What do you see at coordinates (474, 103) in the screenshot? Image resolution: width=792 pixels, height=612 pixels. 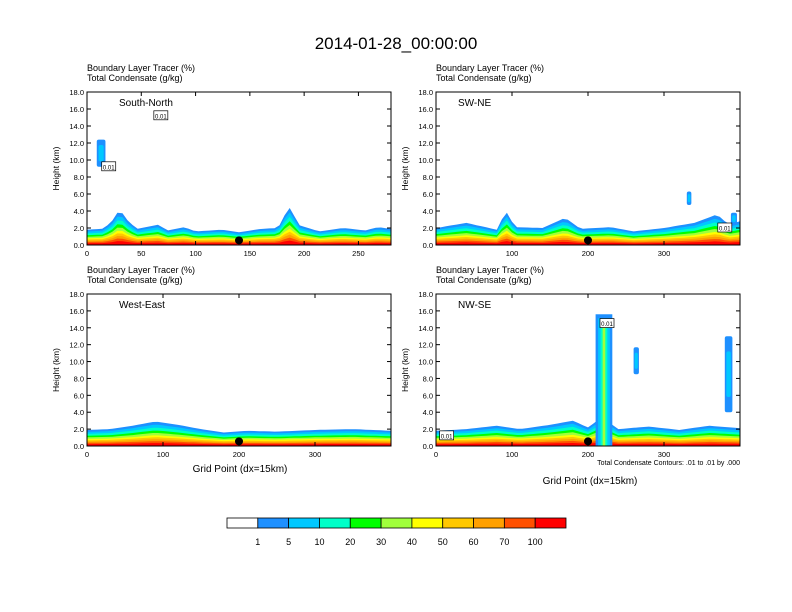 I see `panel-label: SW-NE` at bounding box center [474, 103].